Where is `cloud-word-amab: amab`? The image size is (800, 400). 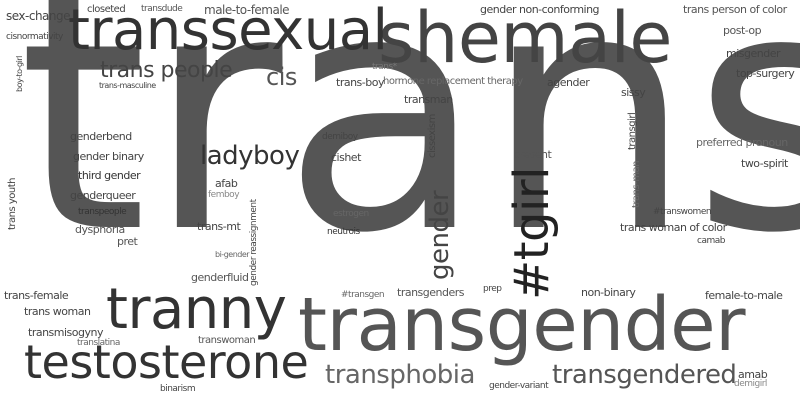 cloud-word-amab: amab is located at coordinates (753, 374).